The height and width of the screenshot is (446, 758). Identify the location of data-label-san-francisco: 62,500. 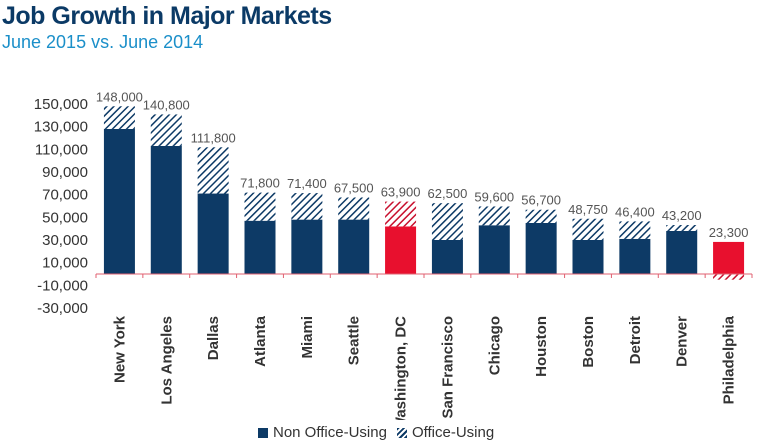
(448, 193).